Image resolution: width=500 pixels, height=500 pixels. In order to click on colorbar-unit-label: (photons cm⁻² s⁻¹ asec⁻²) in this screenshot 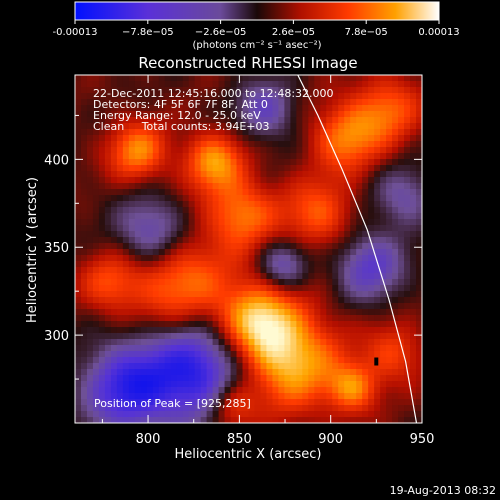, I will do `click(256, 45)`.